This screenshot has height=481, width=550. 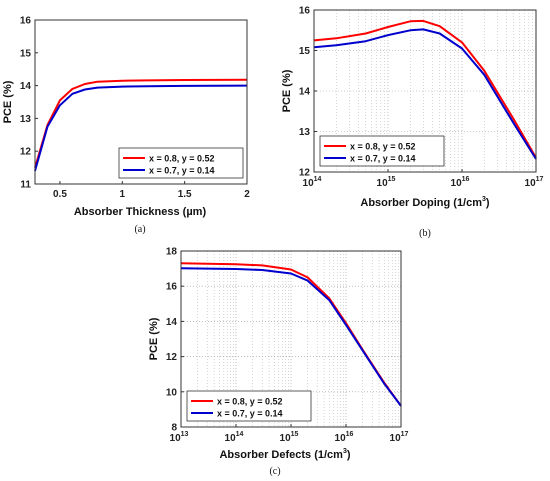 I want to click on y-tick-label: 11, so click(x=25, y=185).